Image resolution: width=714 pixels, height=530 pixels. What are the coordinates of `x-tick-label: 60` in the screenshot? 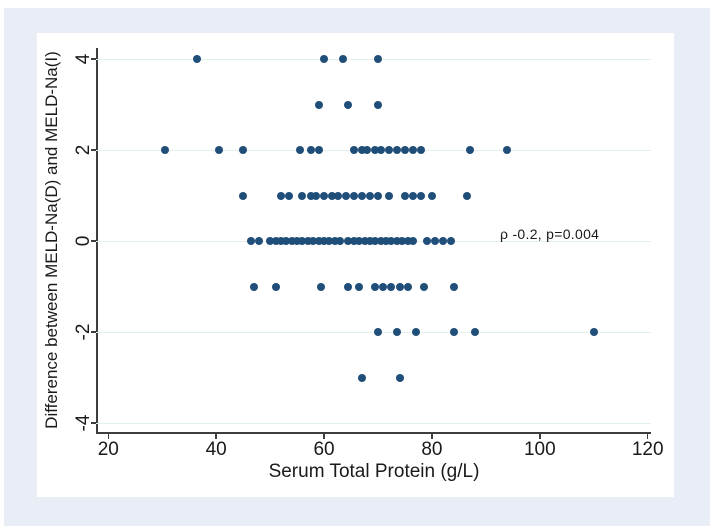 It's located at (324, 449).